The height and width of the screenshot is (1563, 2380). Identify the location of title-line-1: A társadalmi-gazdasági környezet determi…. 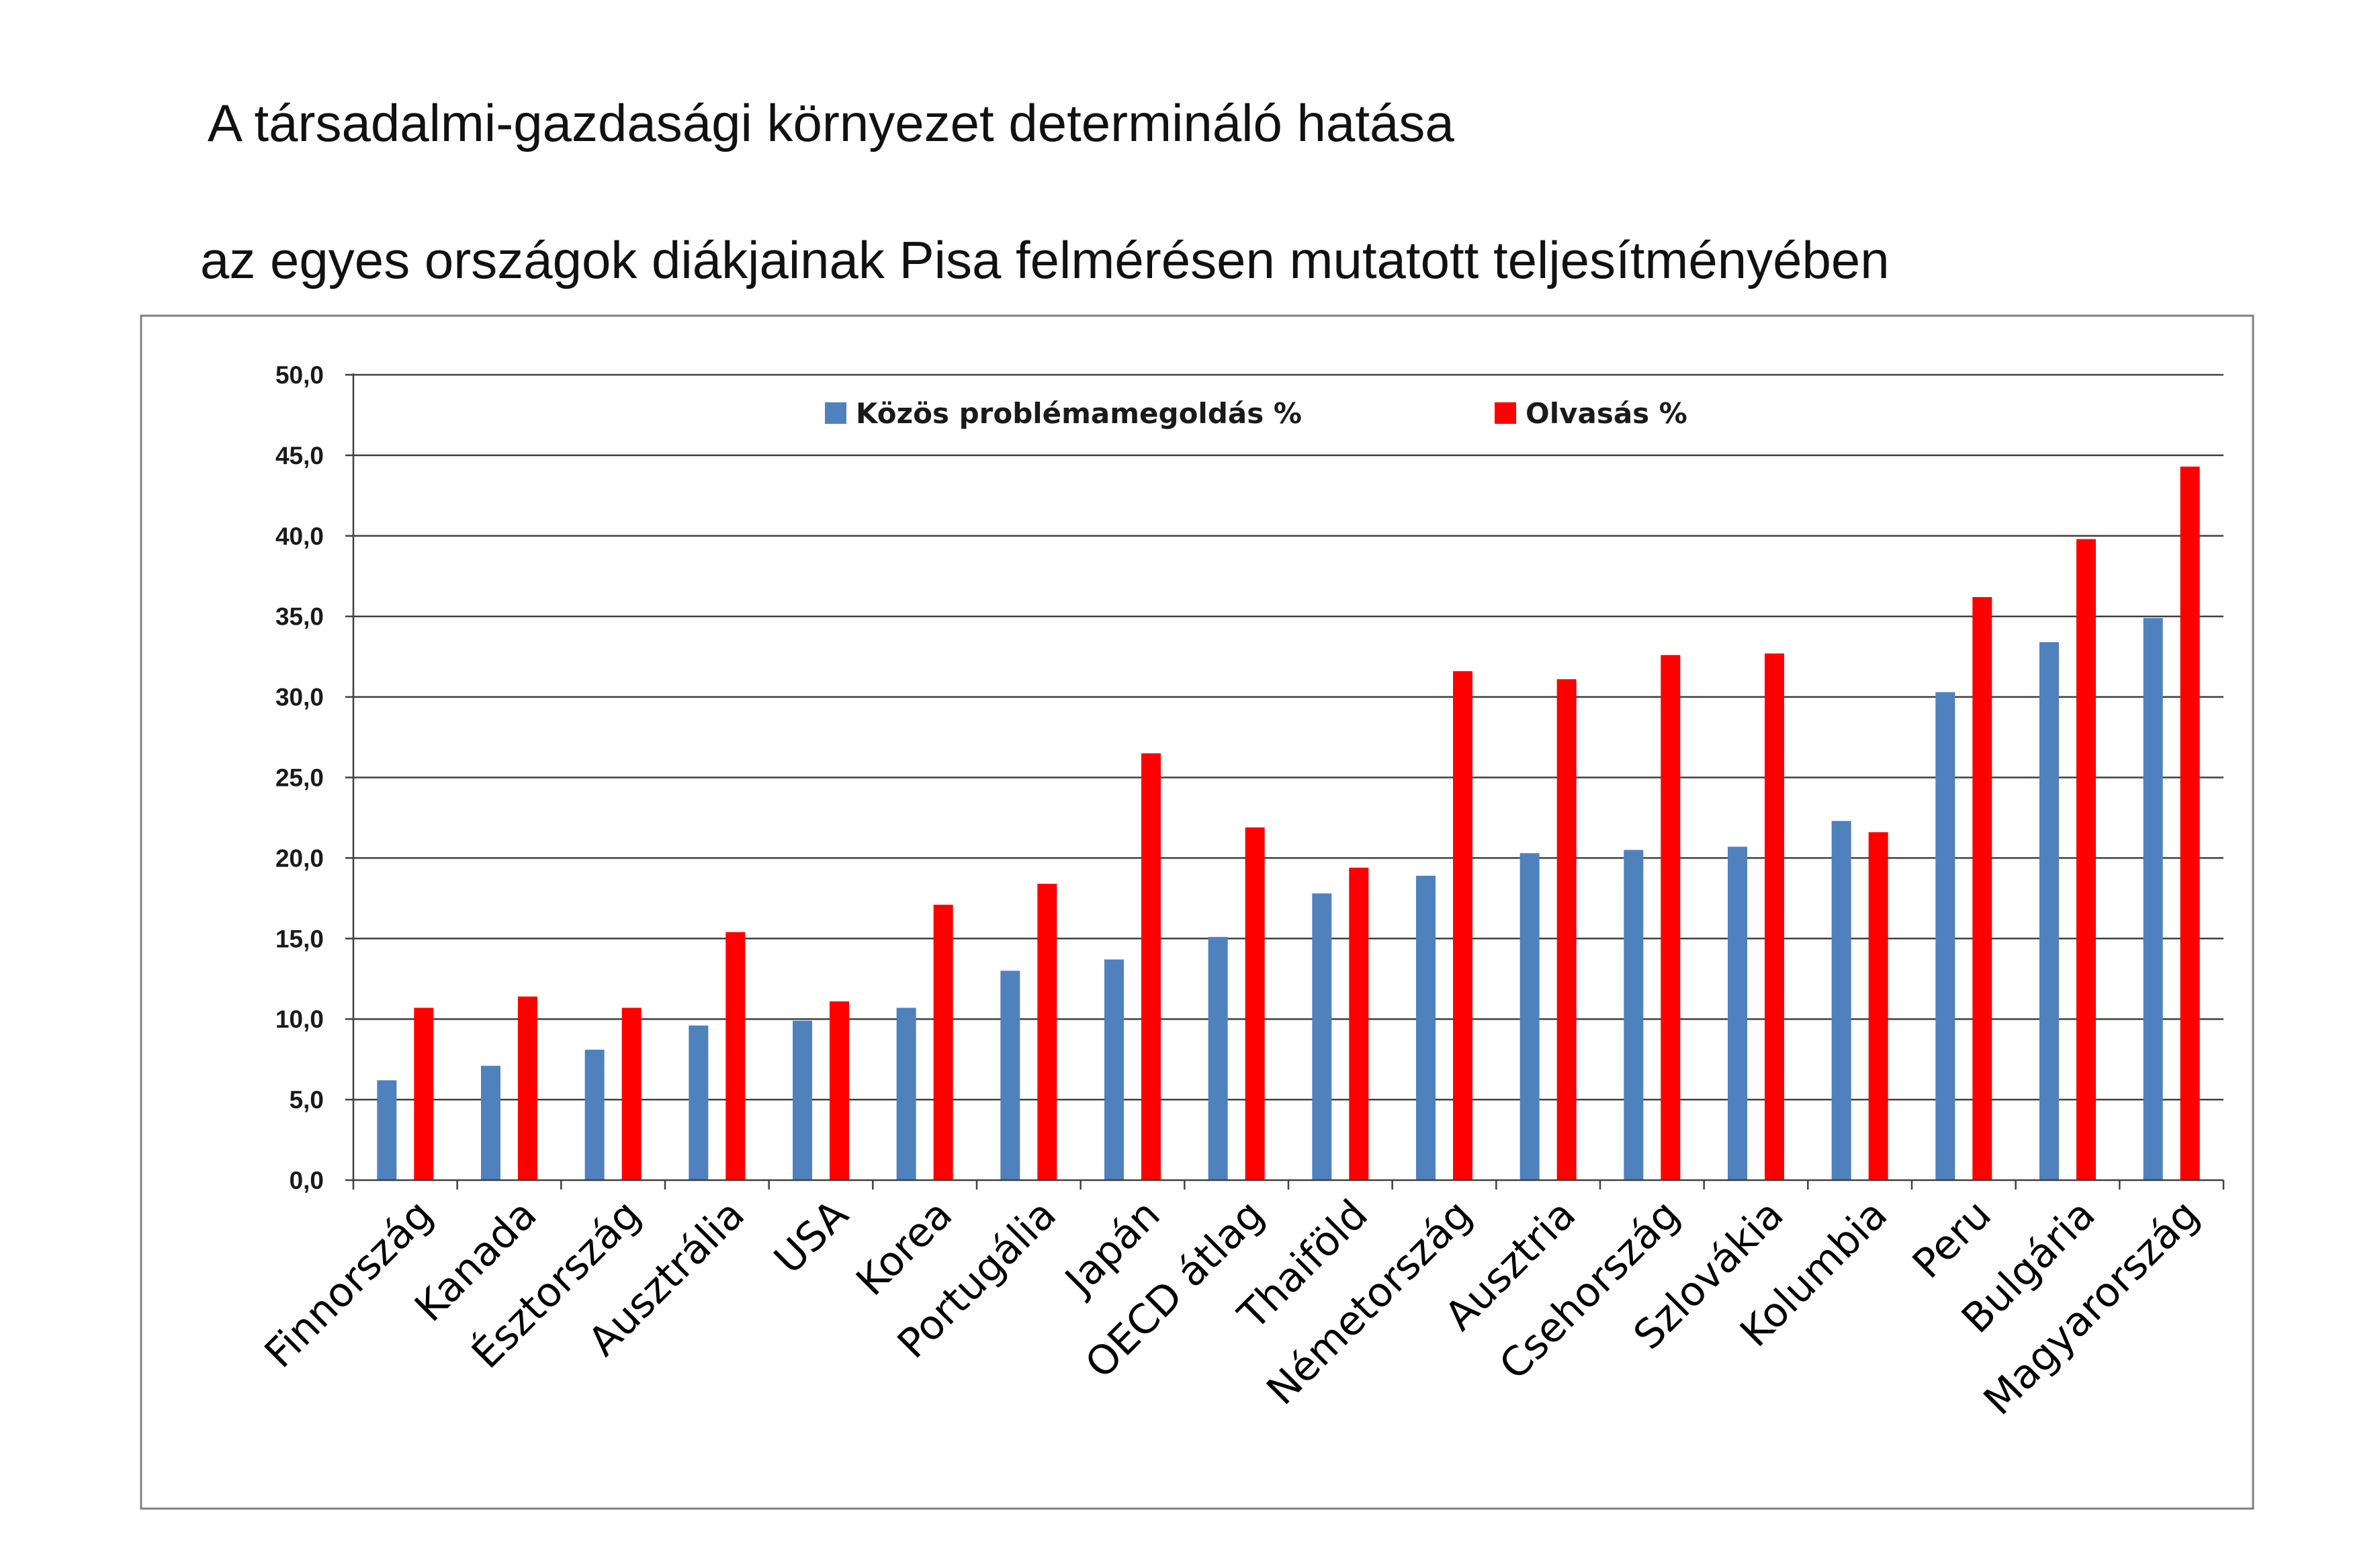
(831, 123).